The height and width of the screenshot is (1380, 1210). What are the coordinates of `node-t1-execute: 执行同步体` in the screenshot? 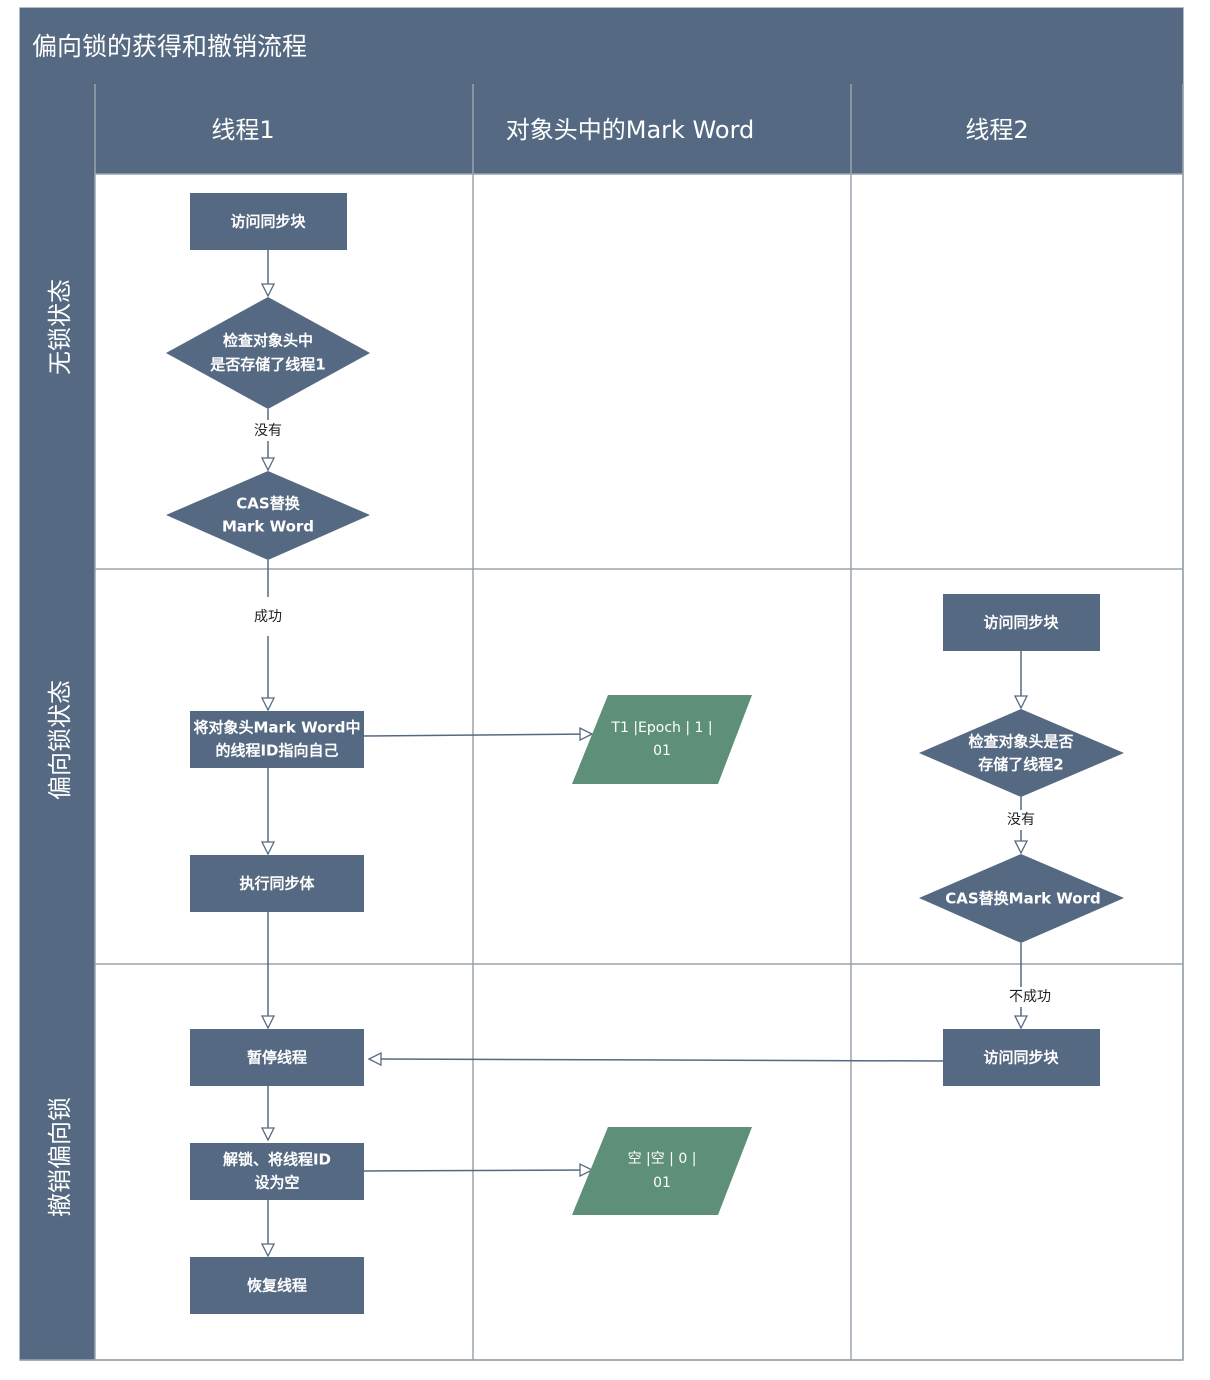 It's located at (277, 883).